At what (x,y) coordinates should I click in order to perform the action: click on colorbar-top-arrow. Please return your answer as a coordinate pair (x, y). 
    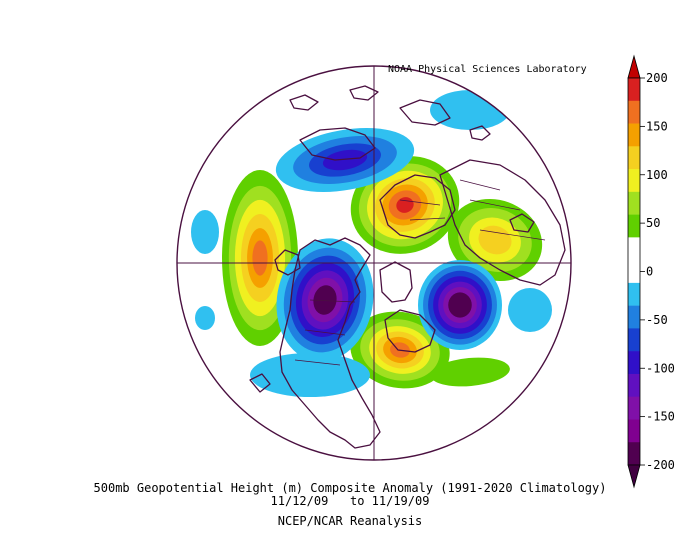
    Looking at the image, I should click on (634, 66).